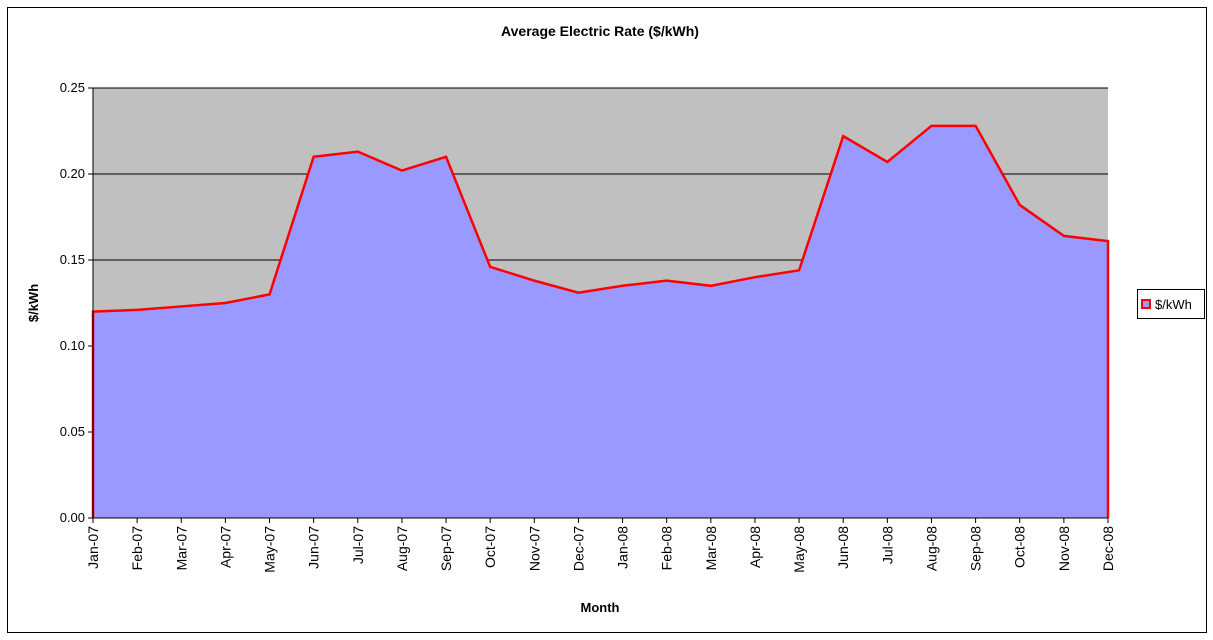  Describe the element at coordinates (887, 545) in the screenshot. I see `x-tick-label: Jul-08` at that location.